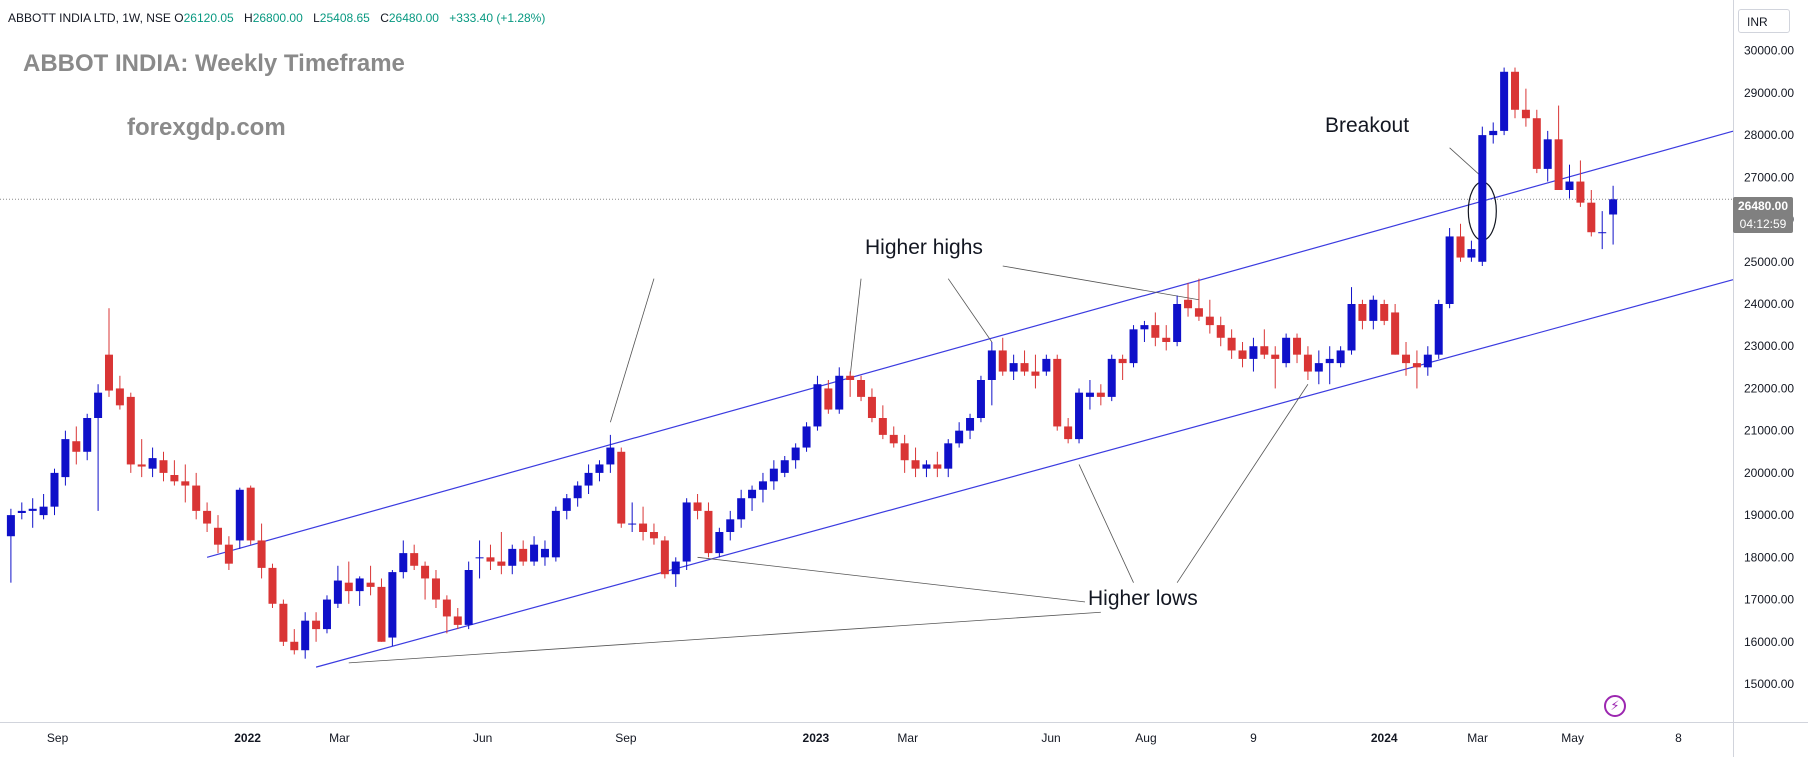  What do you see at coordinates (208, 18) in the screenshot?
I see `open-value: 26120.05` at bounding box center [208, 18].